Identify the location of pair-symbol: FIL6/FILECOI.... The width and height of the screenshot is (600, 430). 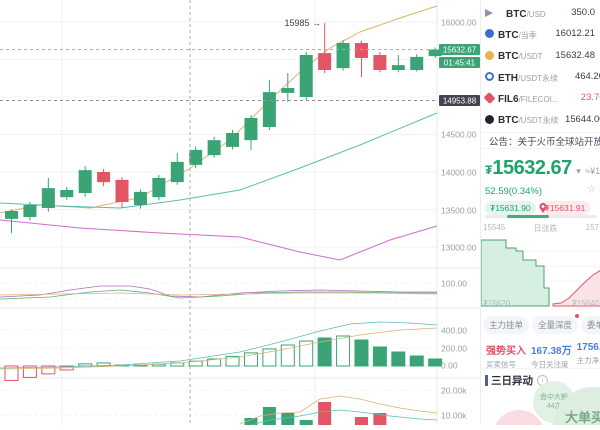
(528, 99).